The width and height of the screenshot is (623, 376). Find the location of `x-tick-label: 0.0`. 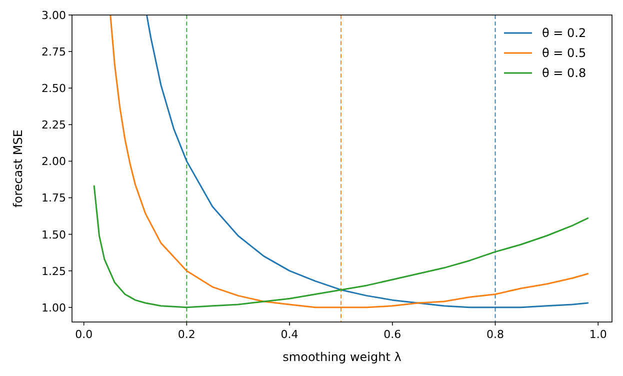

x-tick-label: 0.0 is located at coordinates (84, 334).